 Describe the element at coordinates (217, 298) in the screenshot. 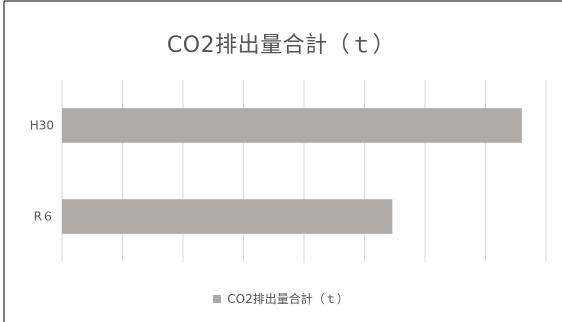

I see `legend-swatch` at that location.